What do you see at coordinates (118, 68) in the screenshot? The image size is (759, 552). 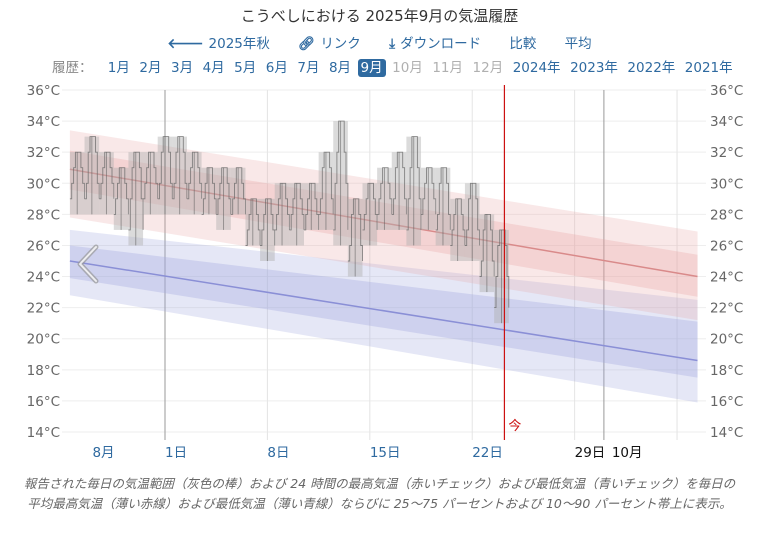 I see `history-item: 1月` at bounding box center [118, 68].